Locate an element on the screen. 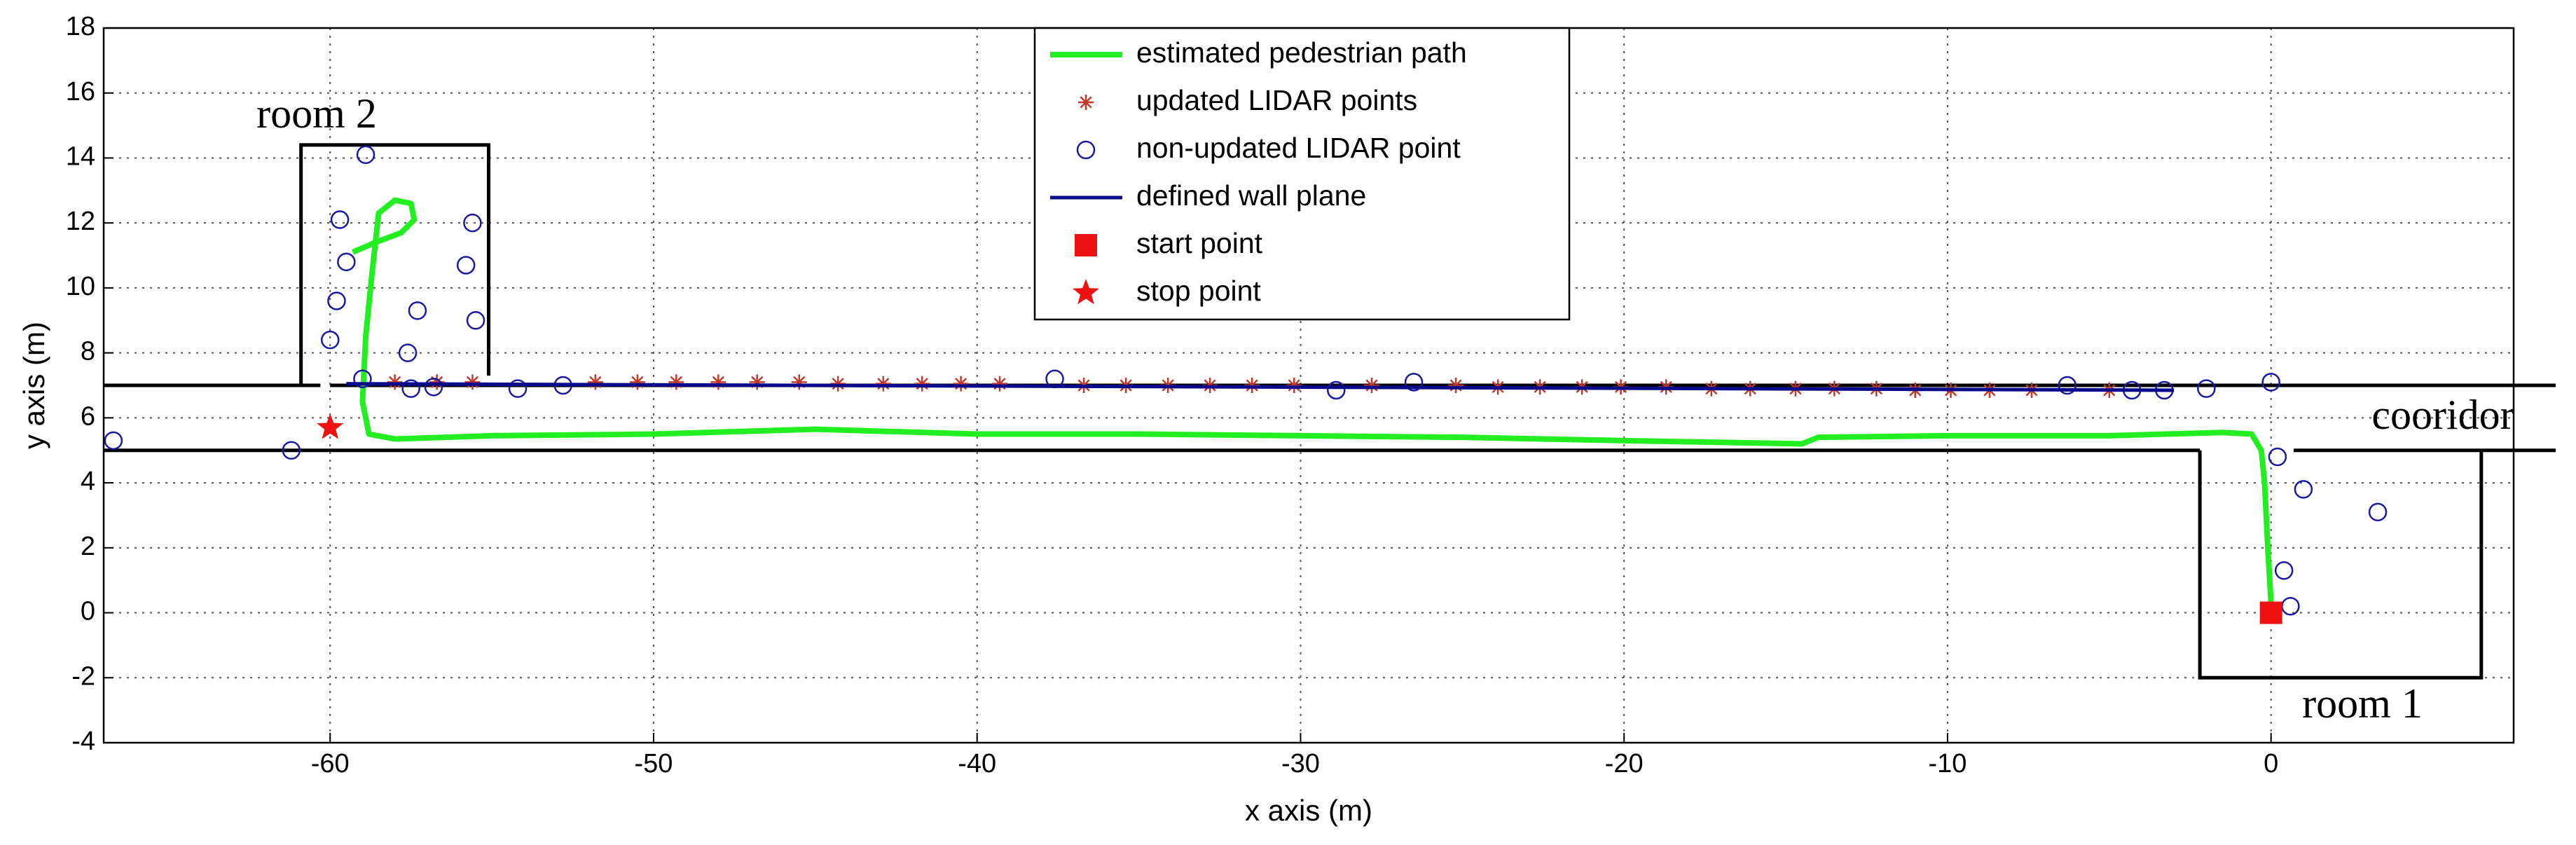  annotation: cooridor is located at coordinates (2442, 415).